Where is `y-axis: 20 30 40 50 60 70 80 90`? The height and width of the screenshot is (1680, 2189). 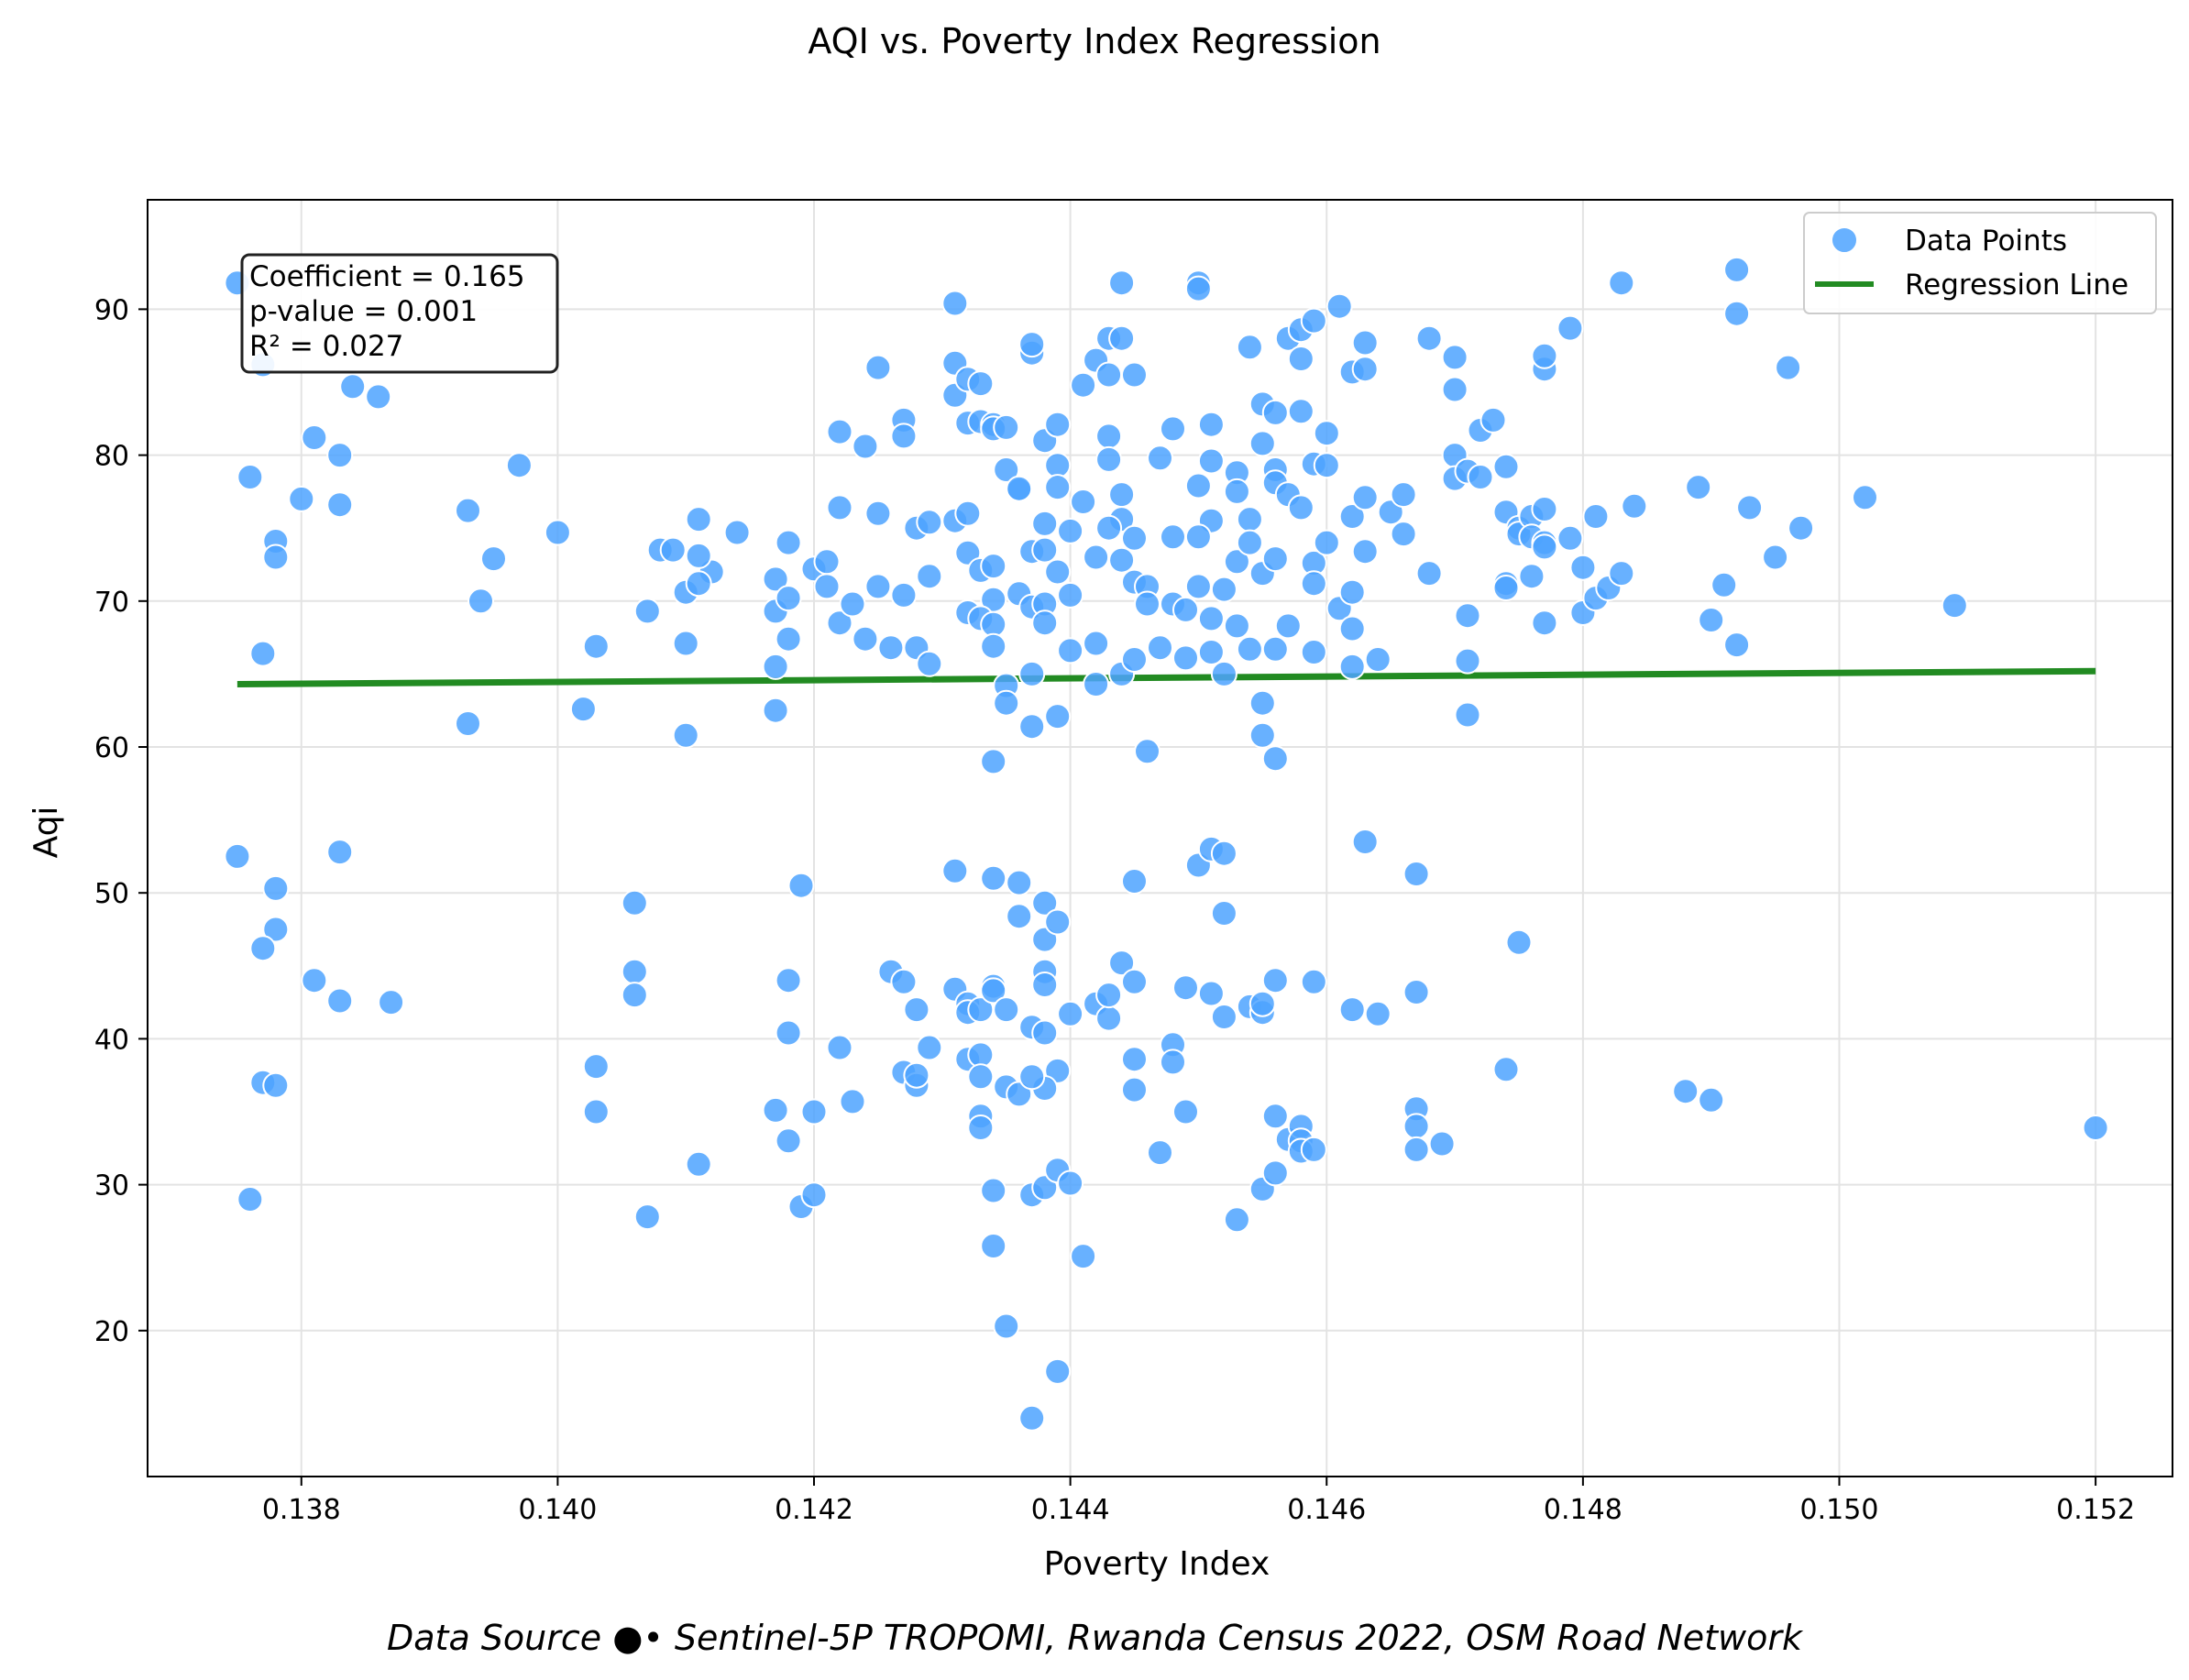
y-axis: 20 30 40 50 60 70 80 90 is located at coordinates (121, 821).